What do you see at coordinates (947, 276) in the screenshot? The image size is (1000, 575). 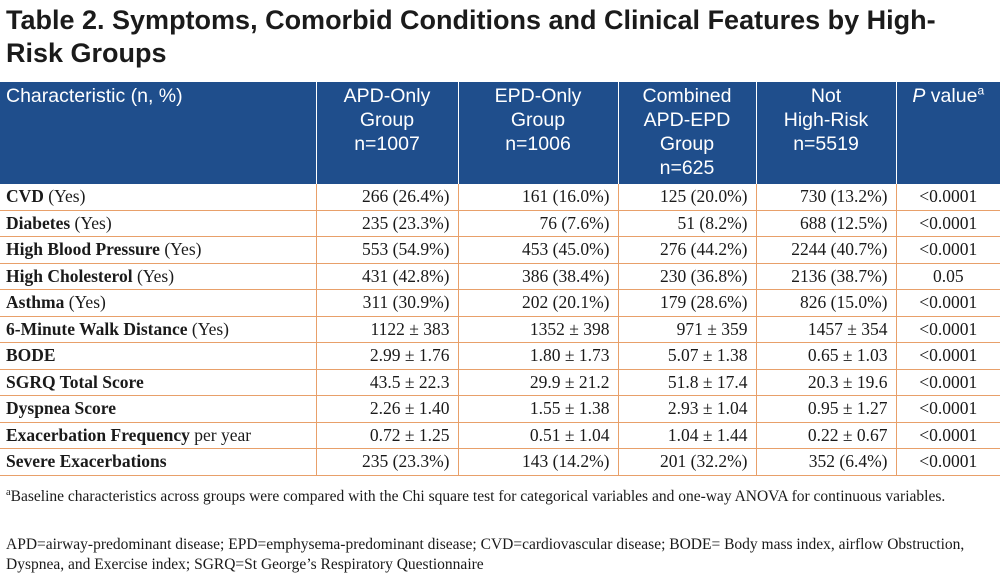 I see `cell-p: 0.05` at bounding box center [947, 276].